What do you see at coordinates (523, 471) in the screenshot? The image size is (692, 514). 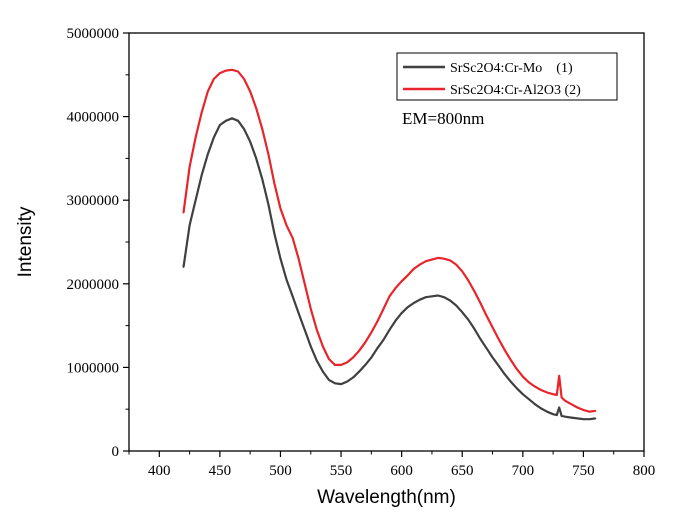 I see `x-tick-label: 700` at bounding box center [523, 471].